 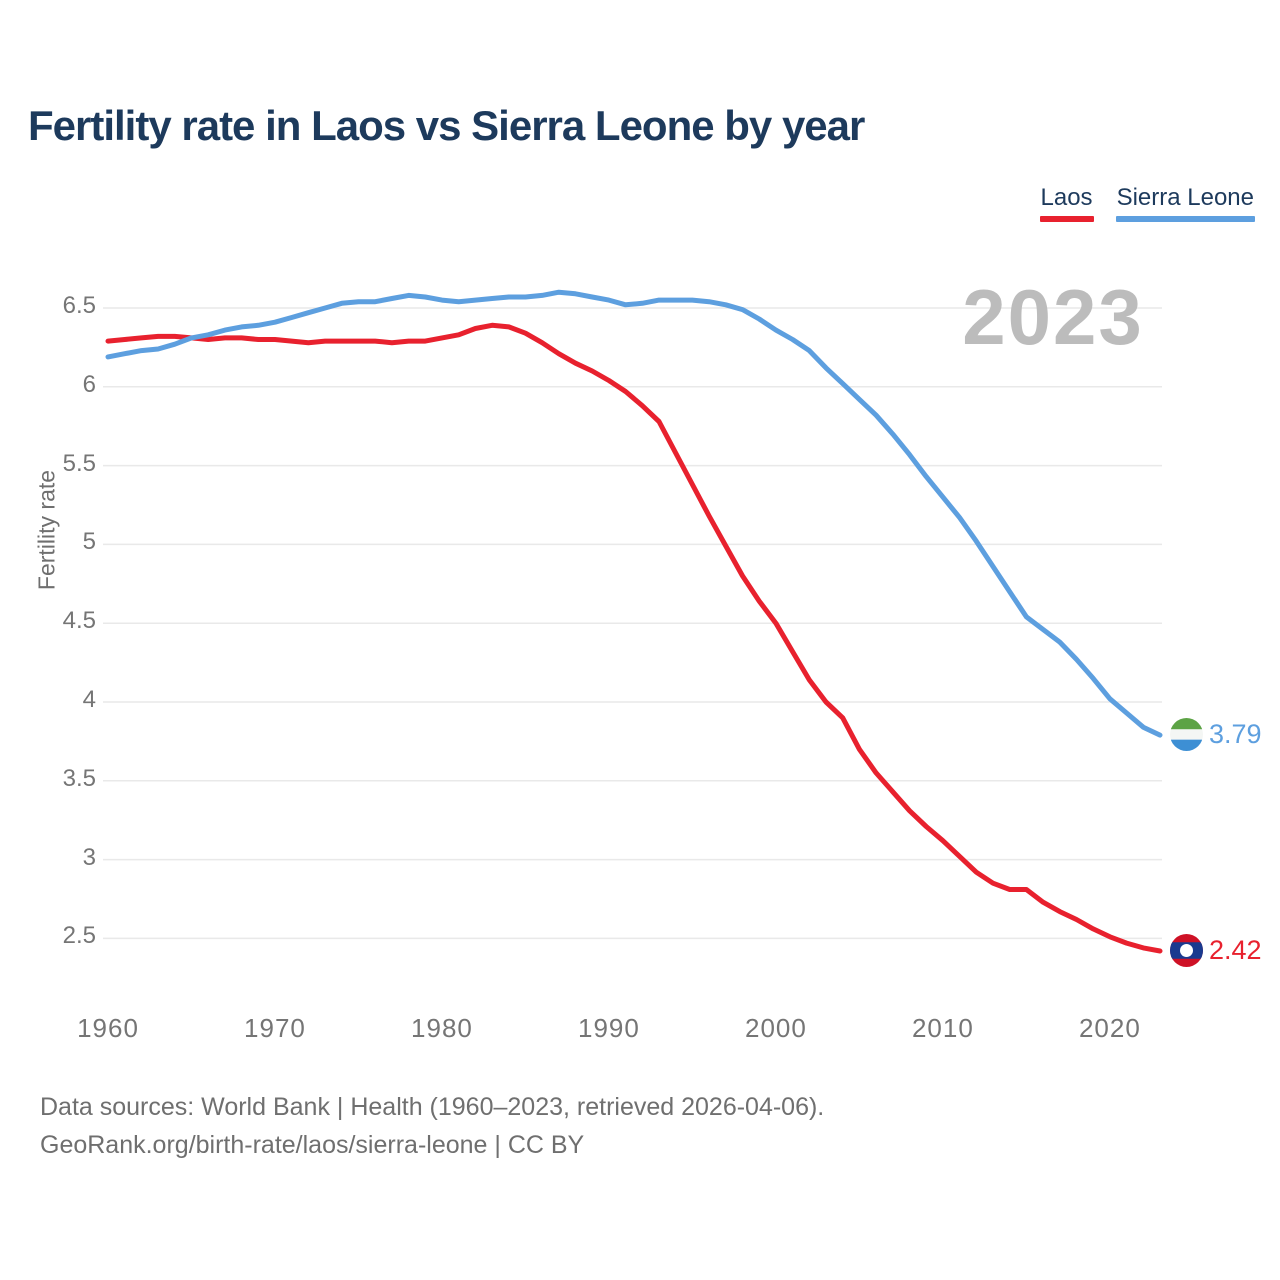 I want to click on year-watermark: 2023, so click(x=1053, y=317).